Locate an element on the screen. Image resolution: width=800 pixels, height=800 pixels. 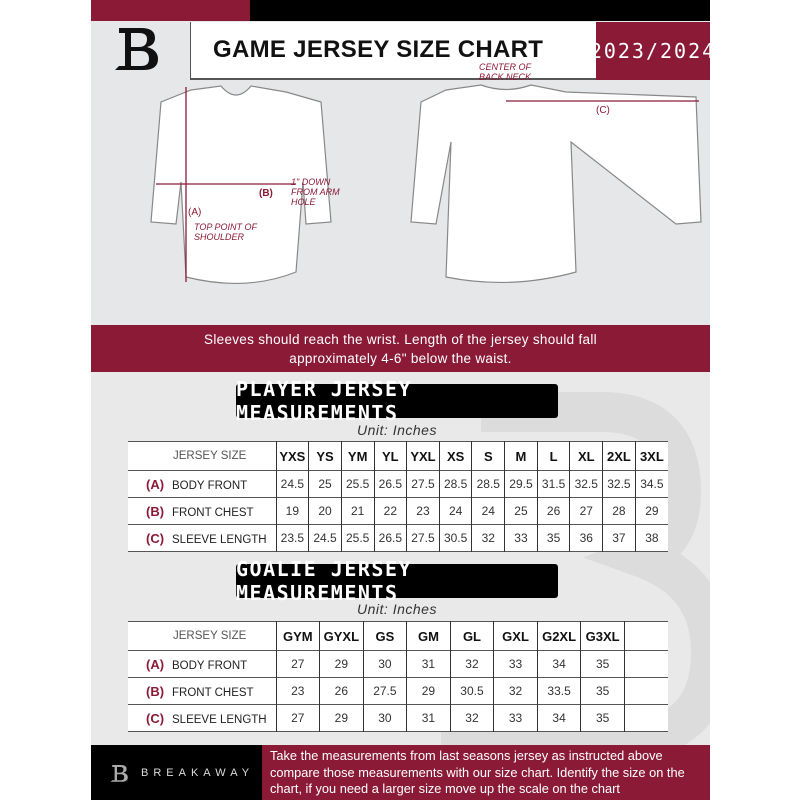
size-header: GXL is located at coordinates (515, 636).